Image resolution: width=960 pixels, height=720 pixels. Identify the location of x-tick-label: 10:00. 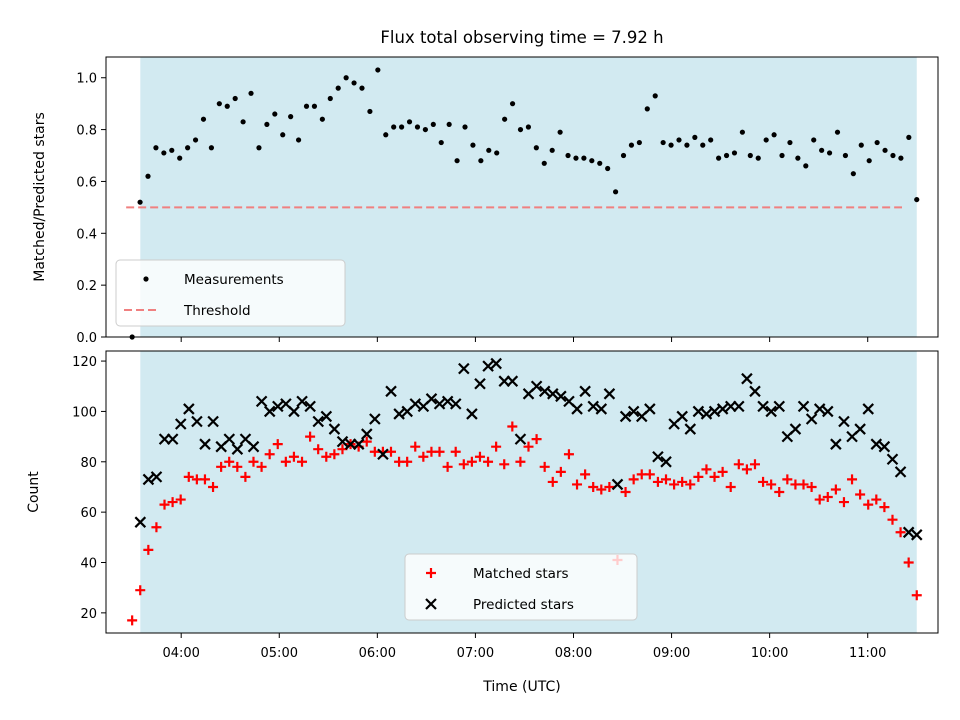
(769, 653).